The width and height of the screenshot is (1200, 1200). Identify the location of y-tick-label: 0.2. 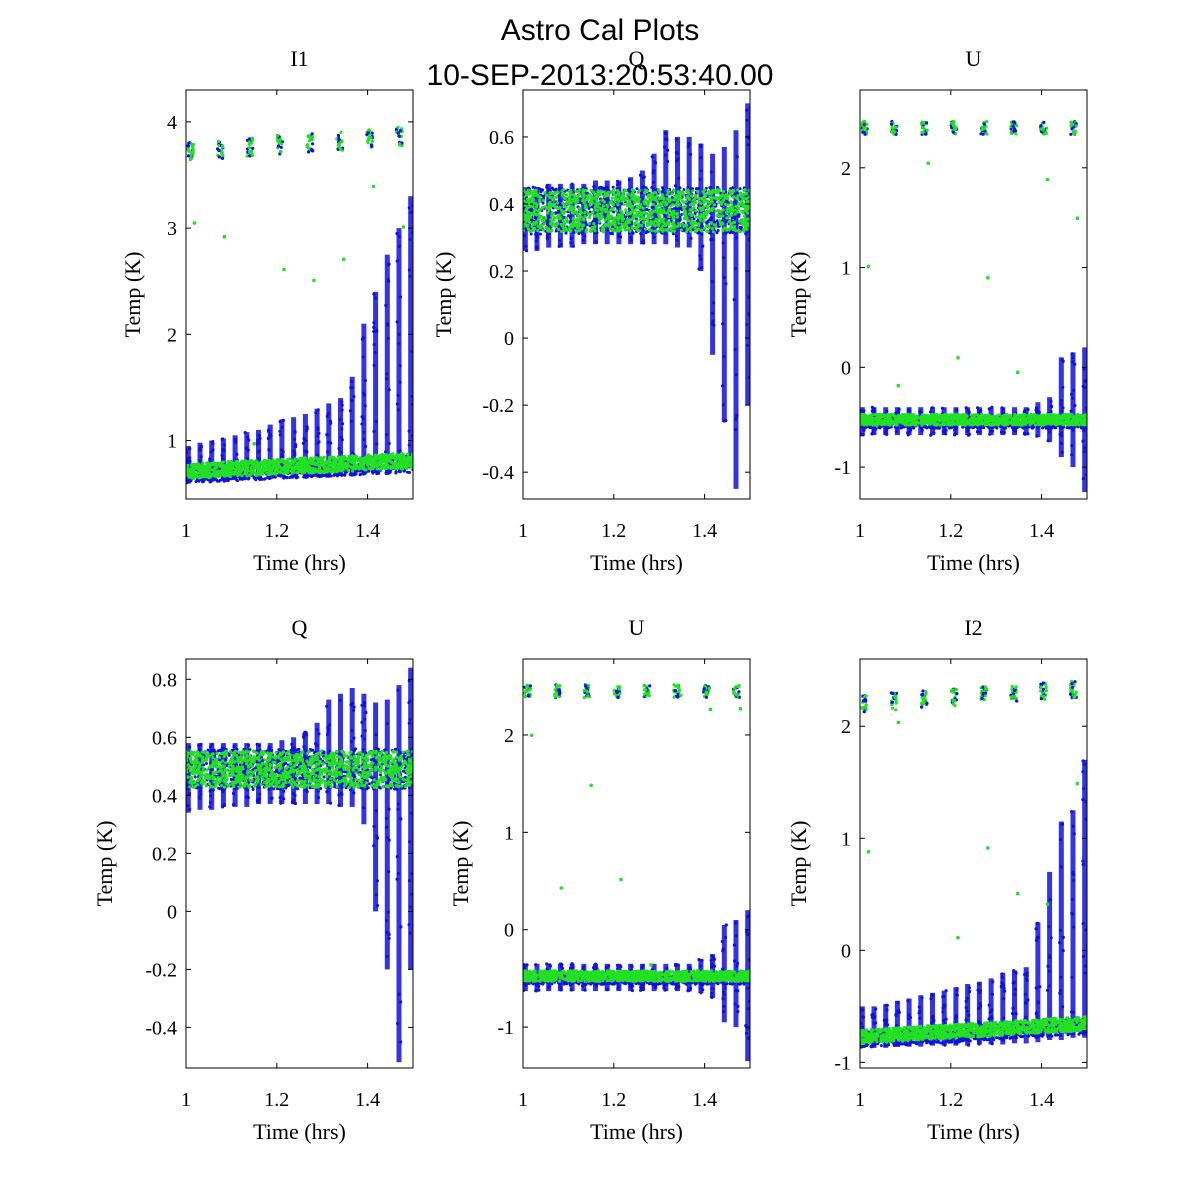
(164, 854).